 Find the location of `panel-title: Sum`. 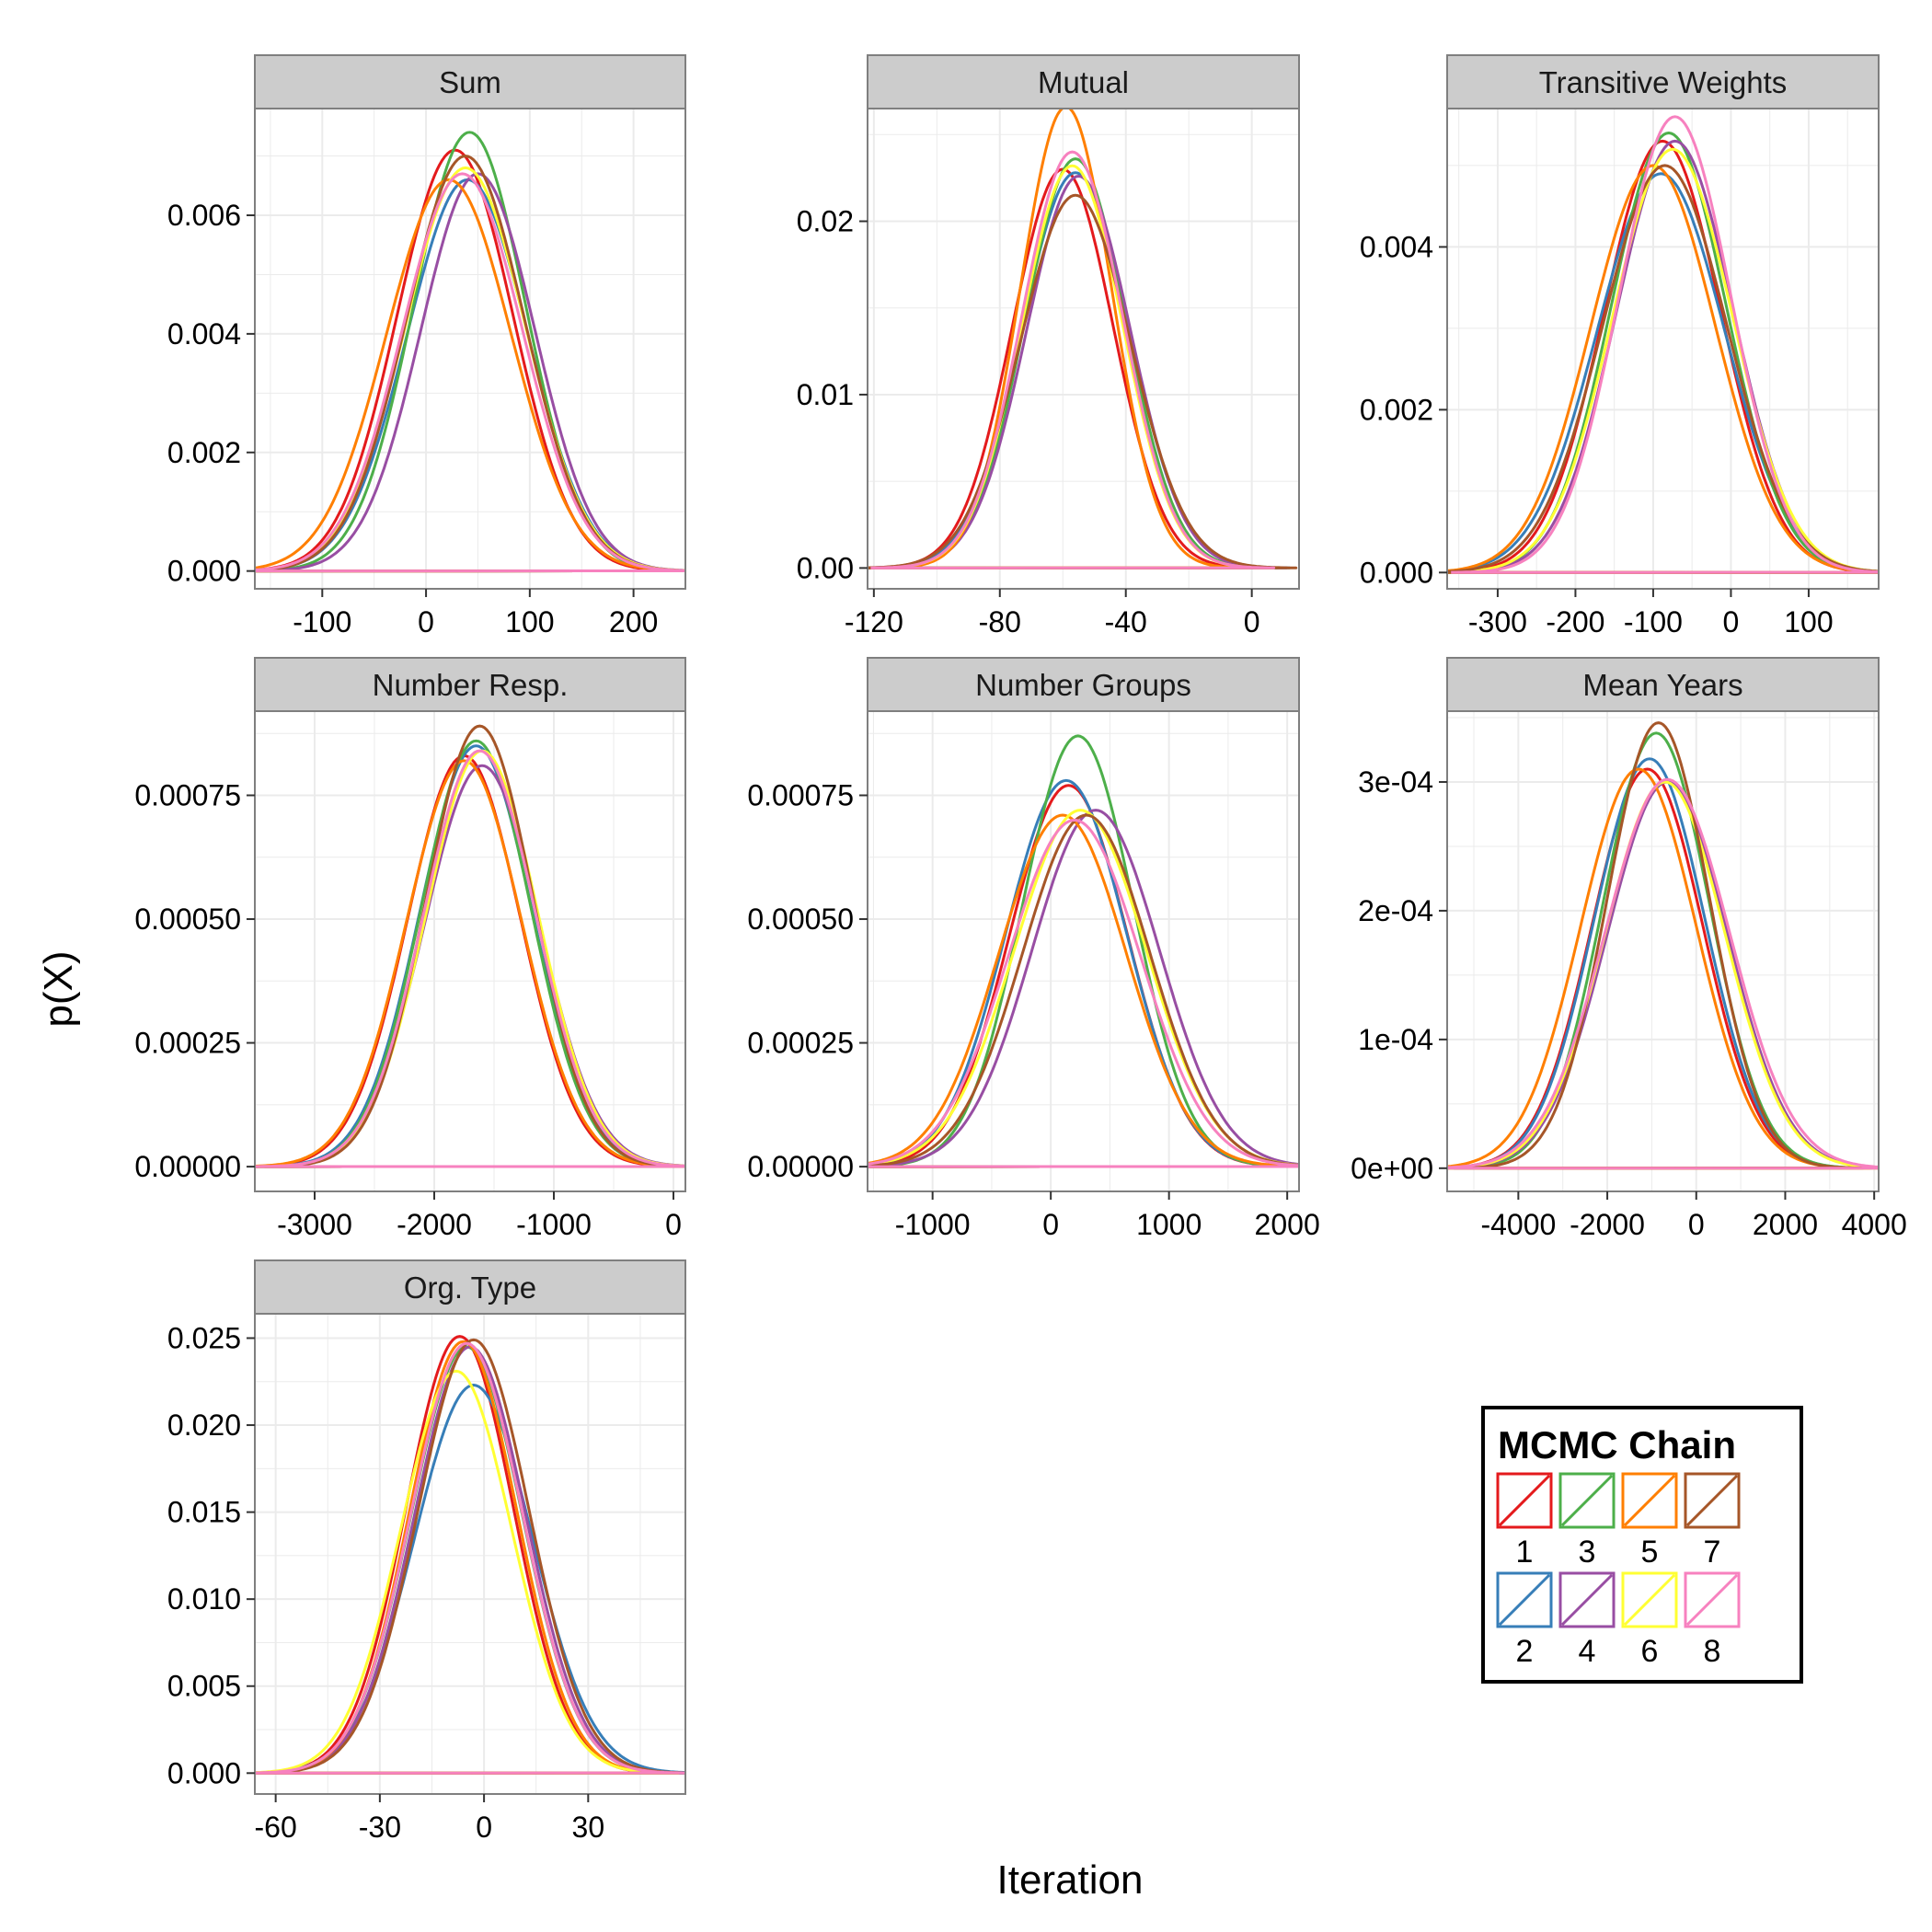

panel-title: Sum is located at coordinates (470, 82).